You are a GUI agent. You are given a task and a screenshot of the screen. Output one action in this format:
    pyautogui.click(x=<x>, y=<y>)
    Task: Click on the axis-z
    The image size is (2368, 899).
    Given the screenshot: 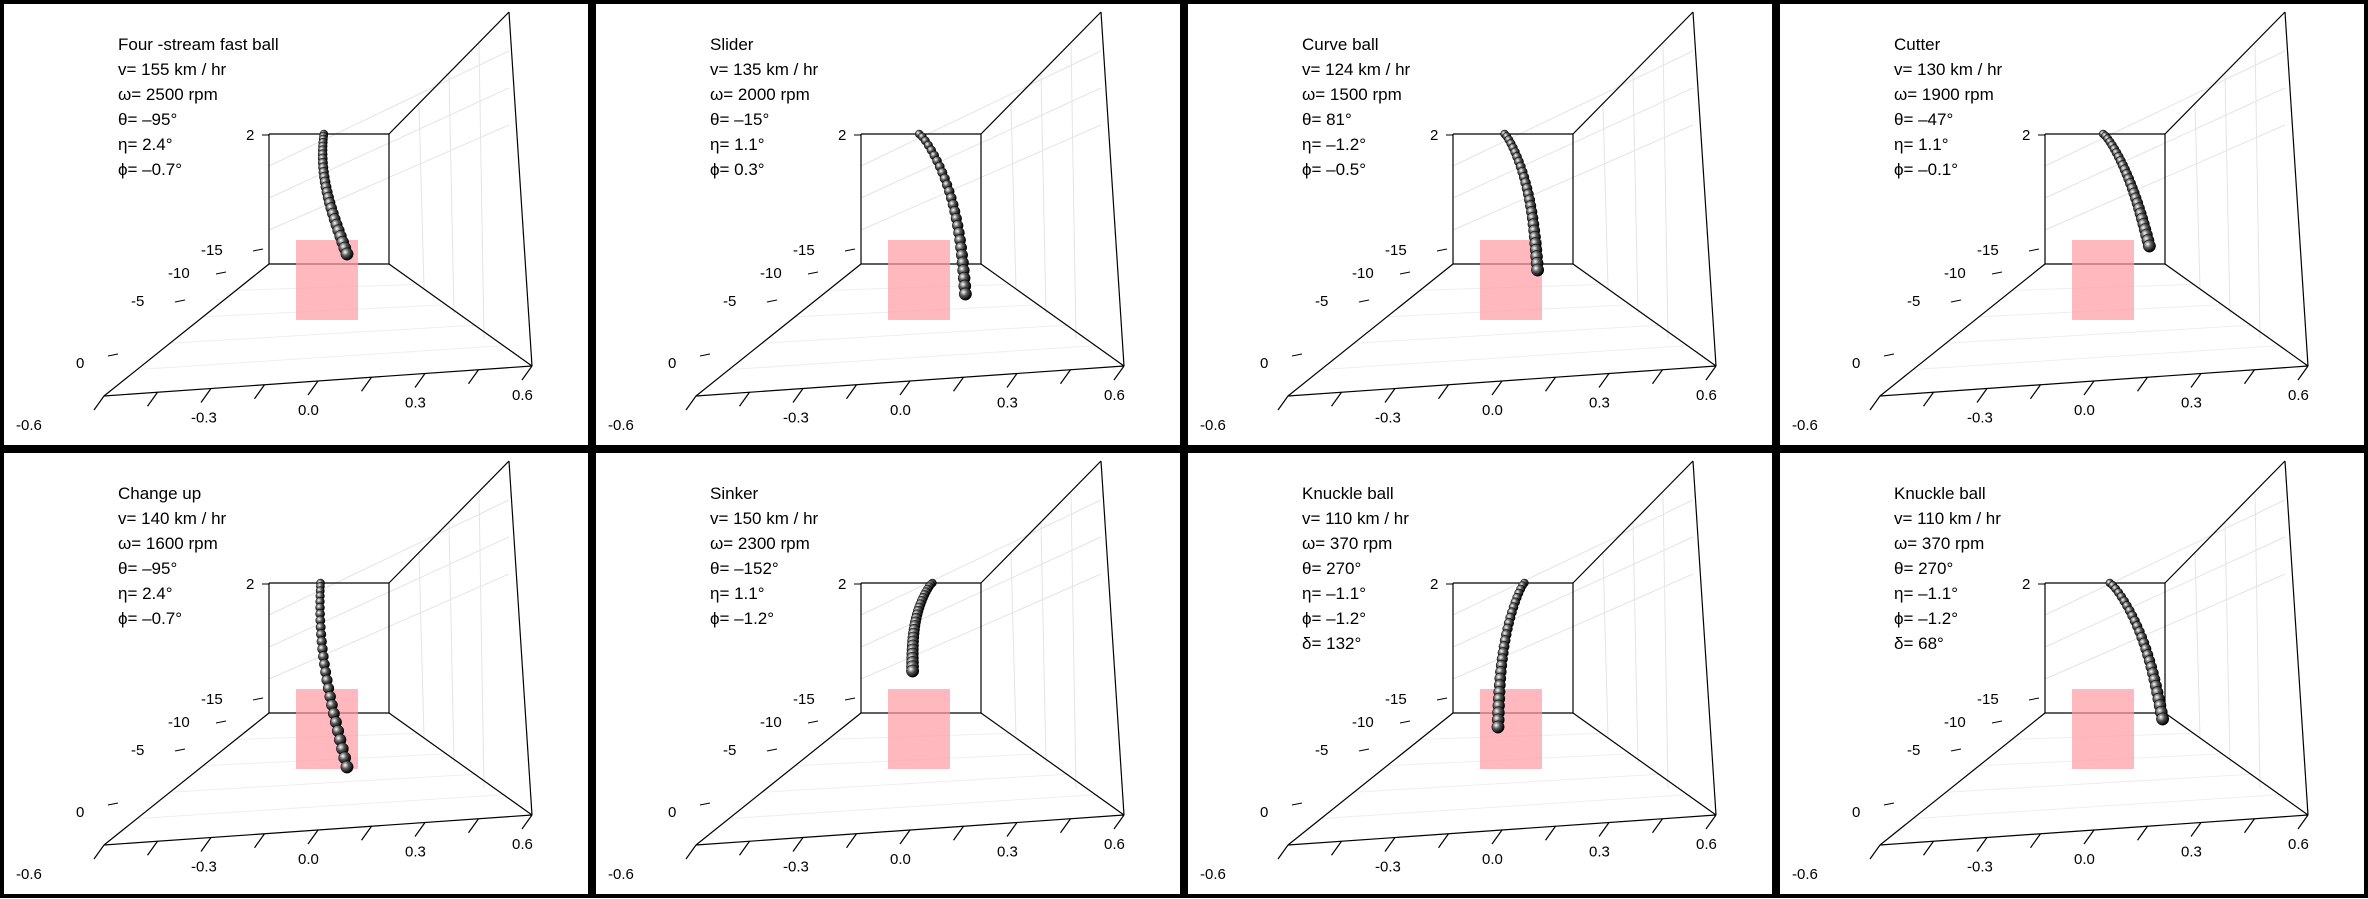 What is the action you would take?
    pyautogui.click(x=1370, y=330)
    